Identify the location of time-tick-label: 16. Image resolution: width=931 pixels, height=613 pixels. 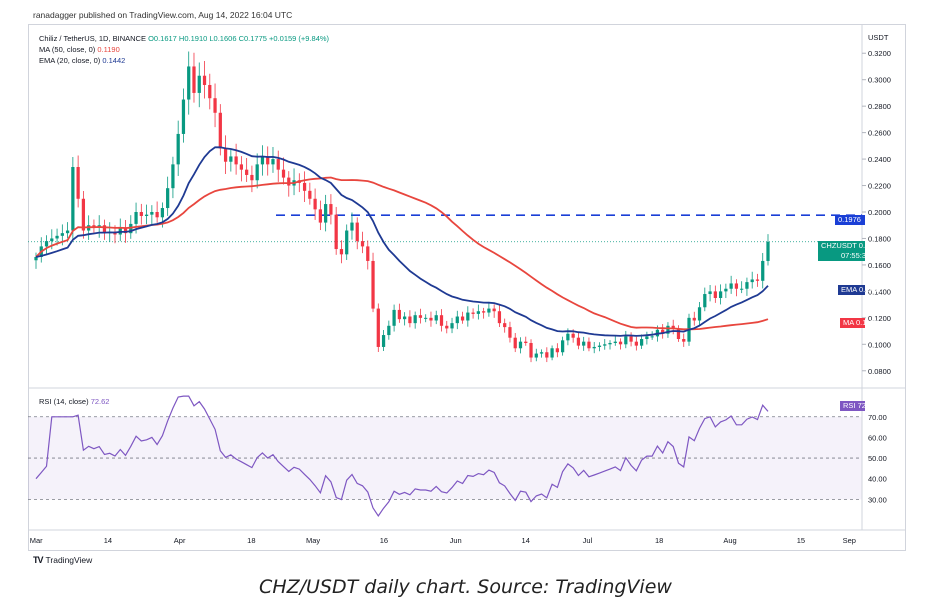
(384, 540).